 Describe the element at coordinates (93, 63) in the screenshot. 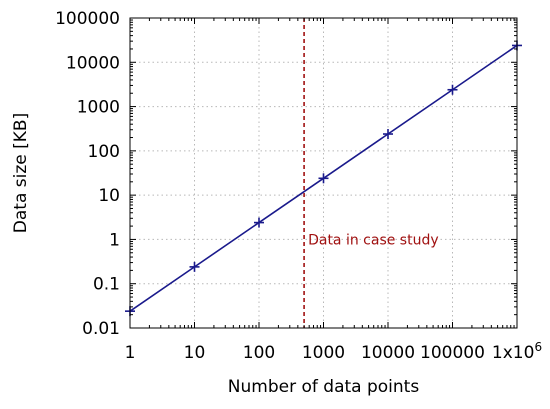

I see `y-tick-label: 10000` at that location.